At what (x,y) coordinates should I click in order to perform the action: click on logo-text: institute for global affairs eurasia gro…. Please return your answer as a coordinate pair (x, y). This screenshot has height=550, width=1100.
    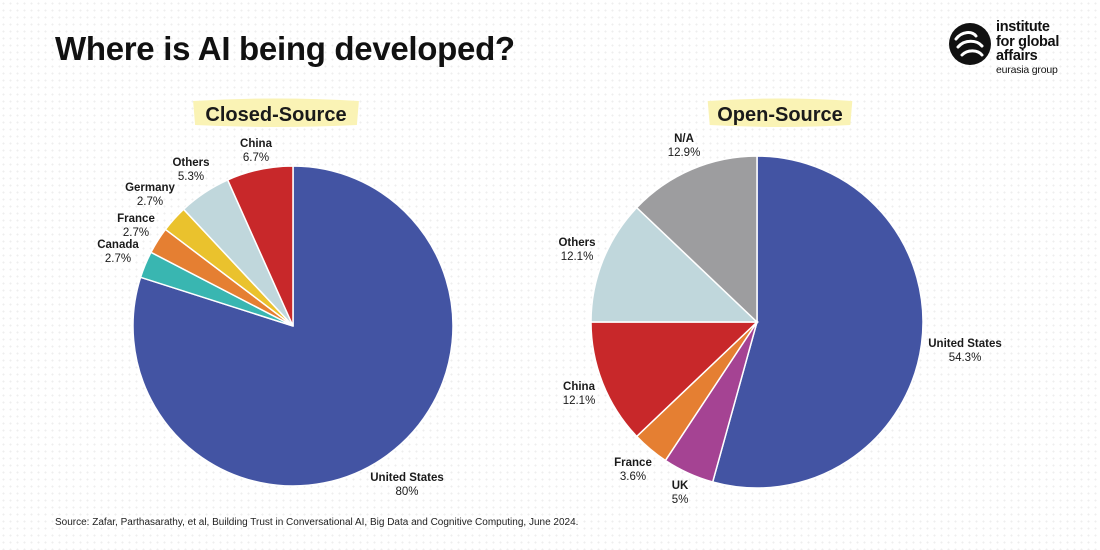
    Looking at the image, I should click on (1027, 48).